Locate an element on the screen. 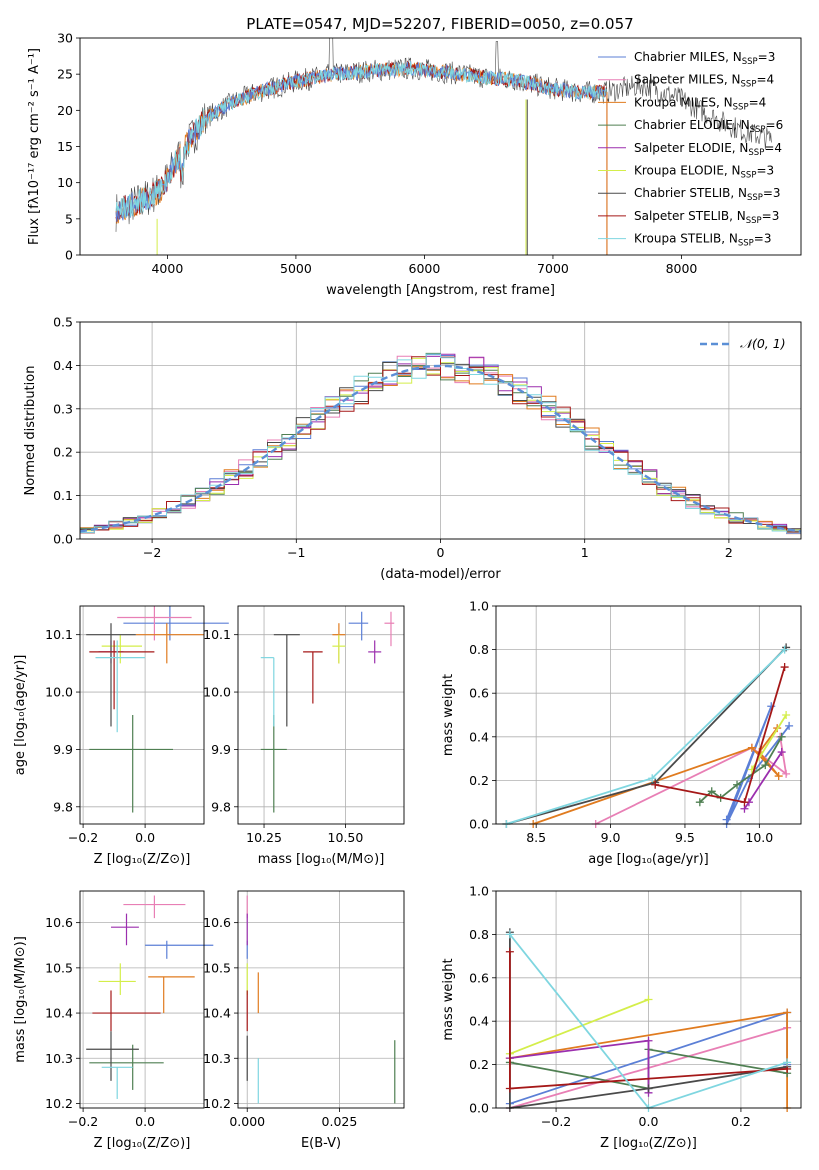 The image size is (819, 1170). legend-label: Salpeter MILES, NSSP=4 is located at coordinates (704, 81).